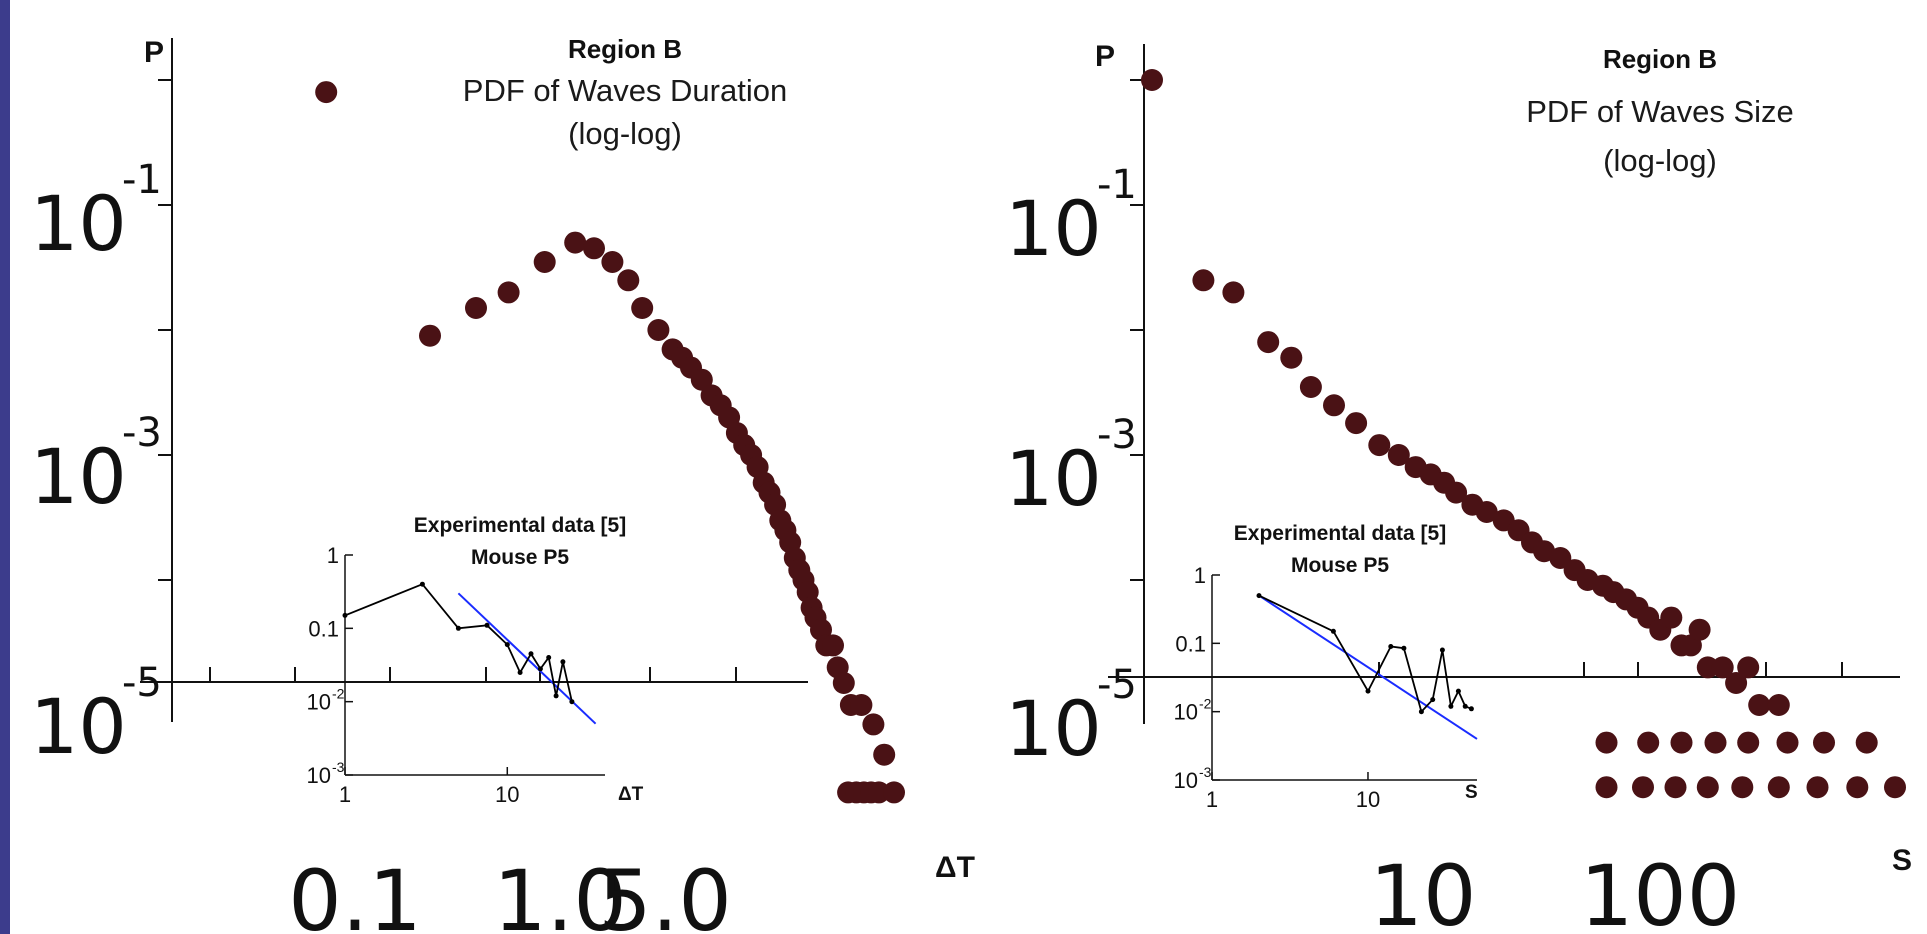 The image size is (1927, 934). What do you see at coordinates (1368, 799) in the screenshot?
I see `right-inset-x-tick-label: 10` at bounding box center [1368, 799].